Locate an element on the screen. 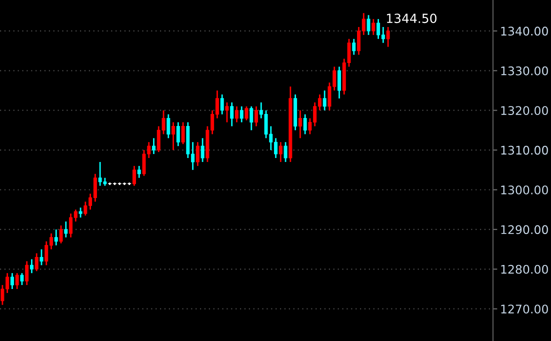 The height and width of the screenshot is (341, 551). y-tick-label: 1310.00 is located at coordinates (524, 150).